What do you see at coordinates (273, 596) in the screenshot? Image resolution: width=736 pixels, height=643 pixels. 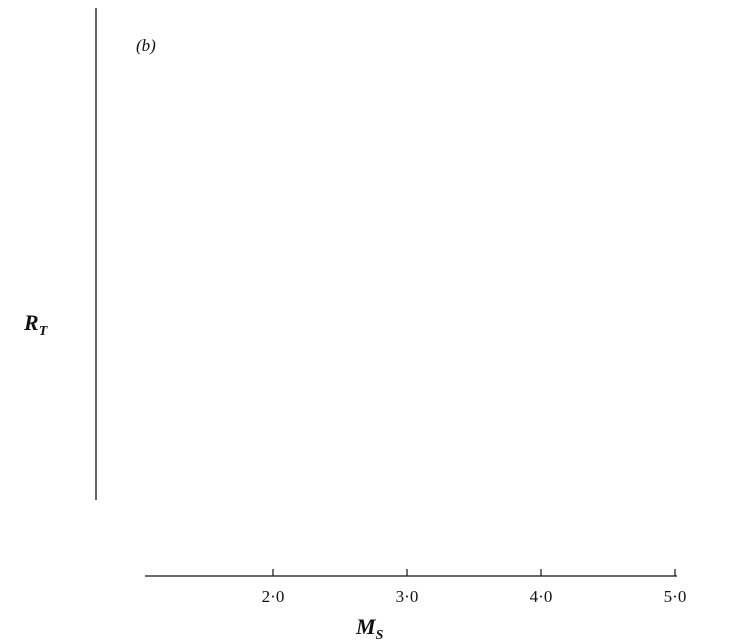 I see `x-tick-label: 2·0` at bounding box center [273, 596].